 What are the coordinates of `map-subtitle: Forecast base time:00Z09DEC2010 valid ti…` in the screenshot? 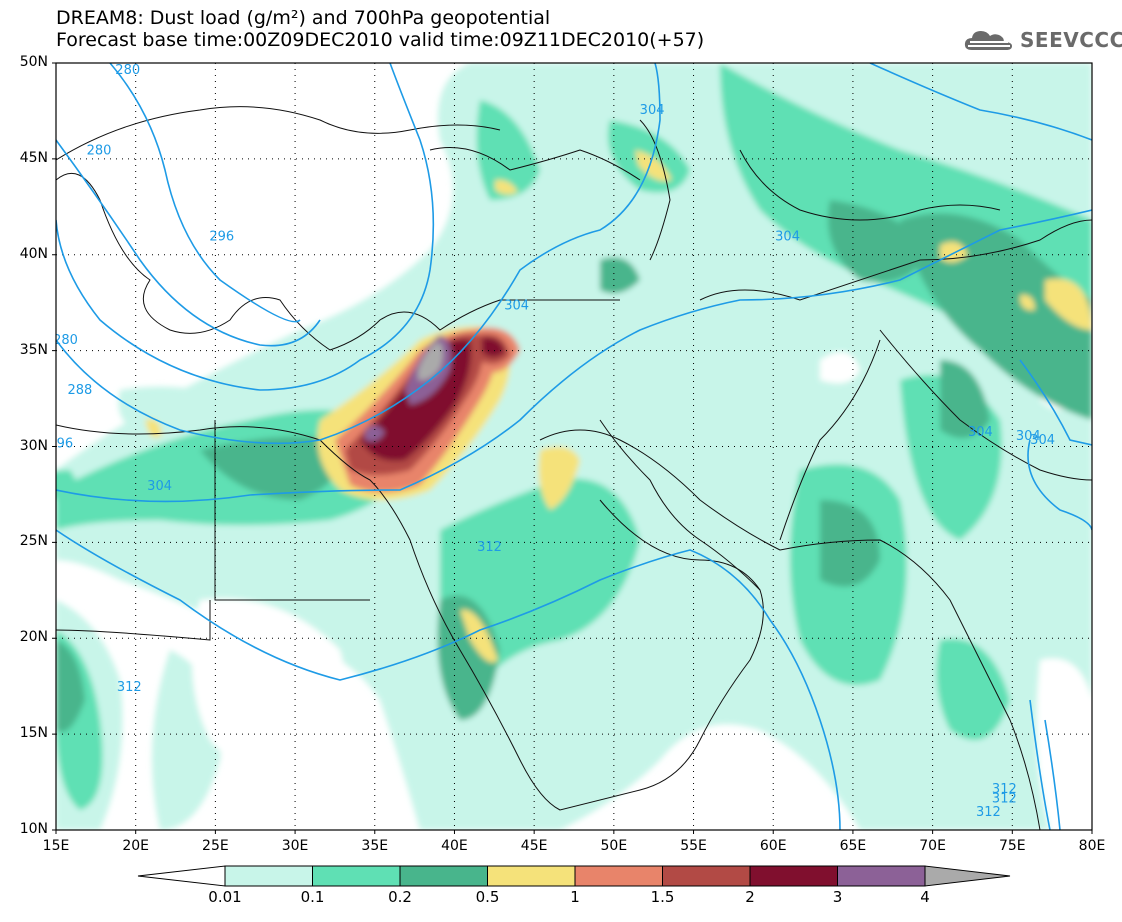 It's located at (380, 40).